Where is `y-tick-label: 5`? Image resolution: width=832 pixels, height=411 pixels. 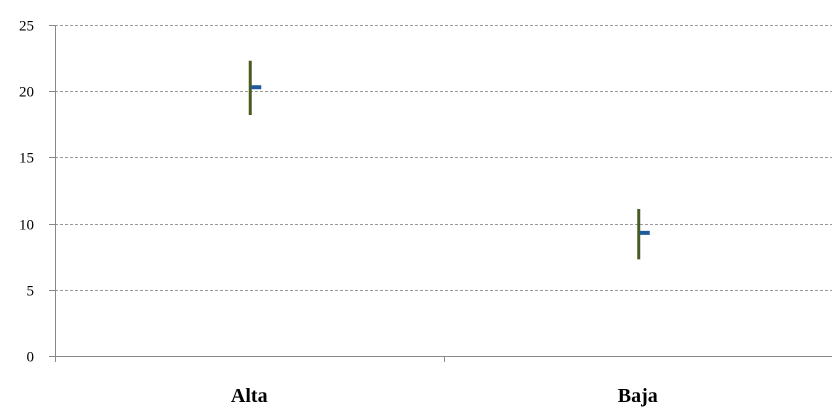 y-tick-label: 5 is located at coordinates (31, 292).